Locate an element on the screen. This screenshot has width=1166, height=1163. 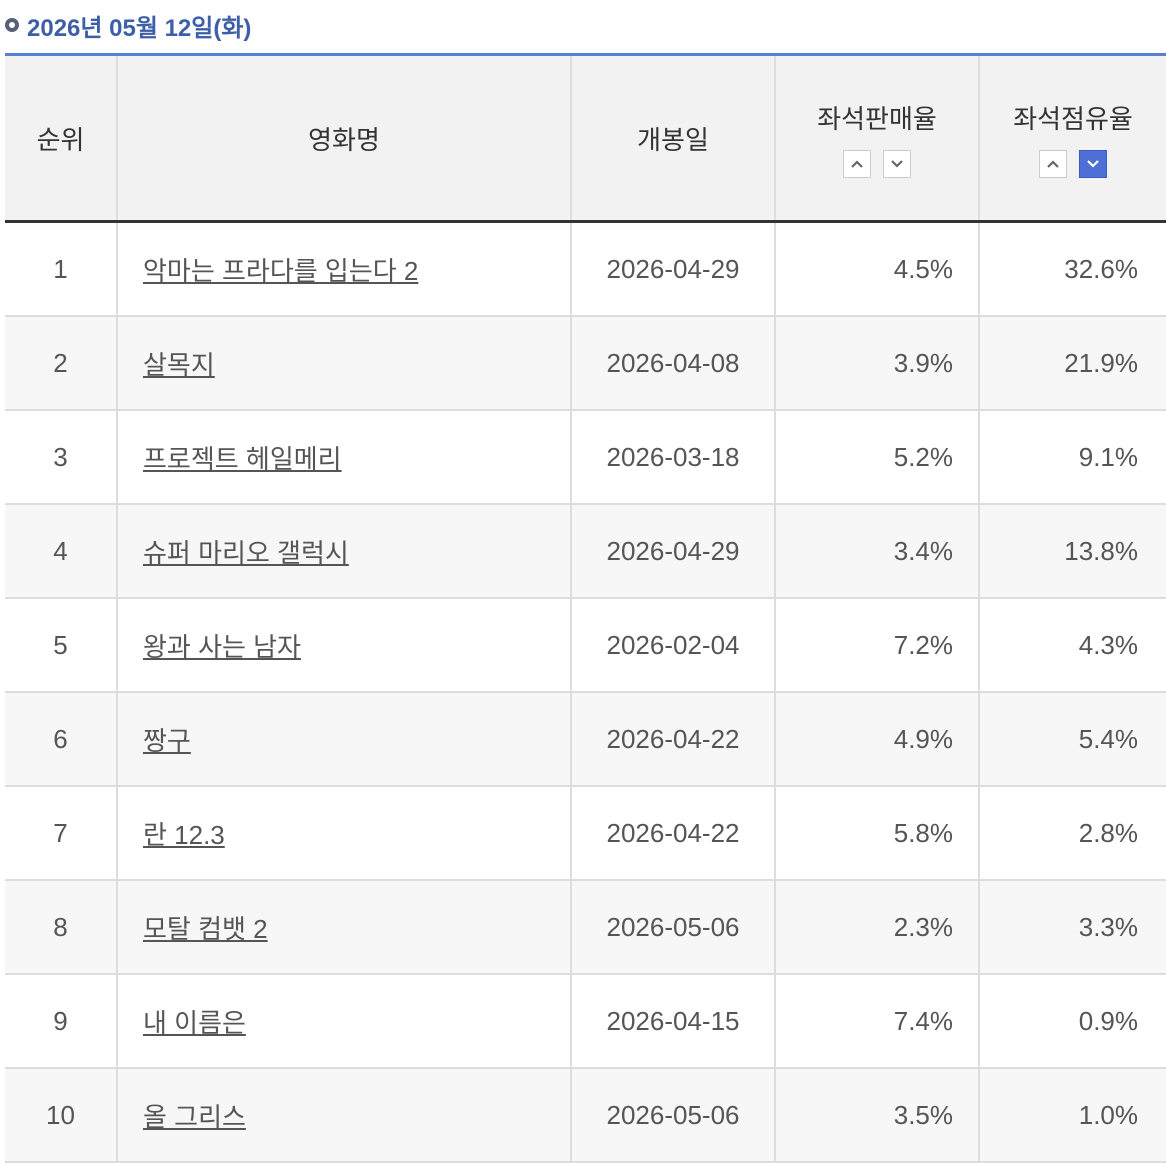
table-cell: 13.8% is located at coordinates (1073, 551).